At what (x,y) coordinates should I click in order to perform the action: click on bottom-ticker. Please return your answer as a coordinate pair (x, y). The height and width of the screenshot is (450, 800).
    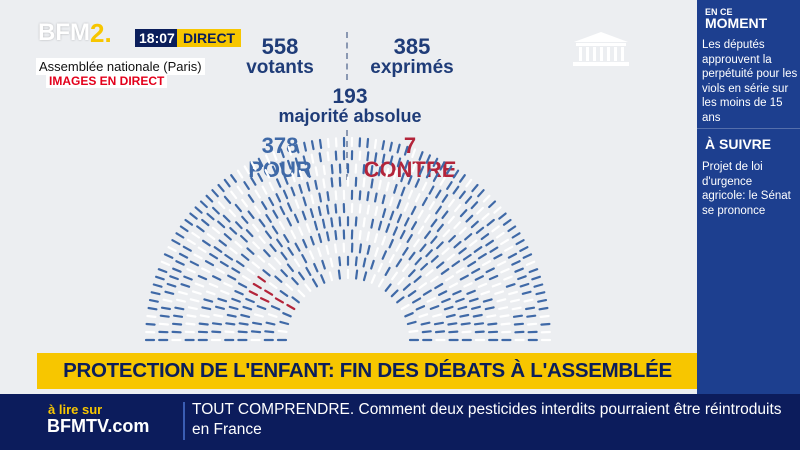
    Looking at the image, I should click on (400, 422).